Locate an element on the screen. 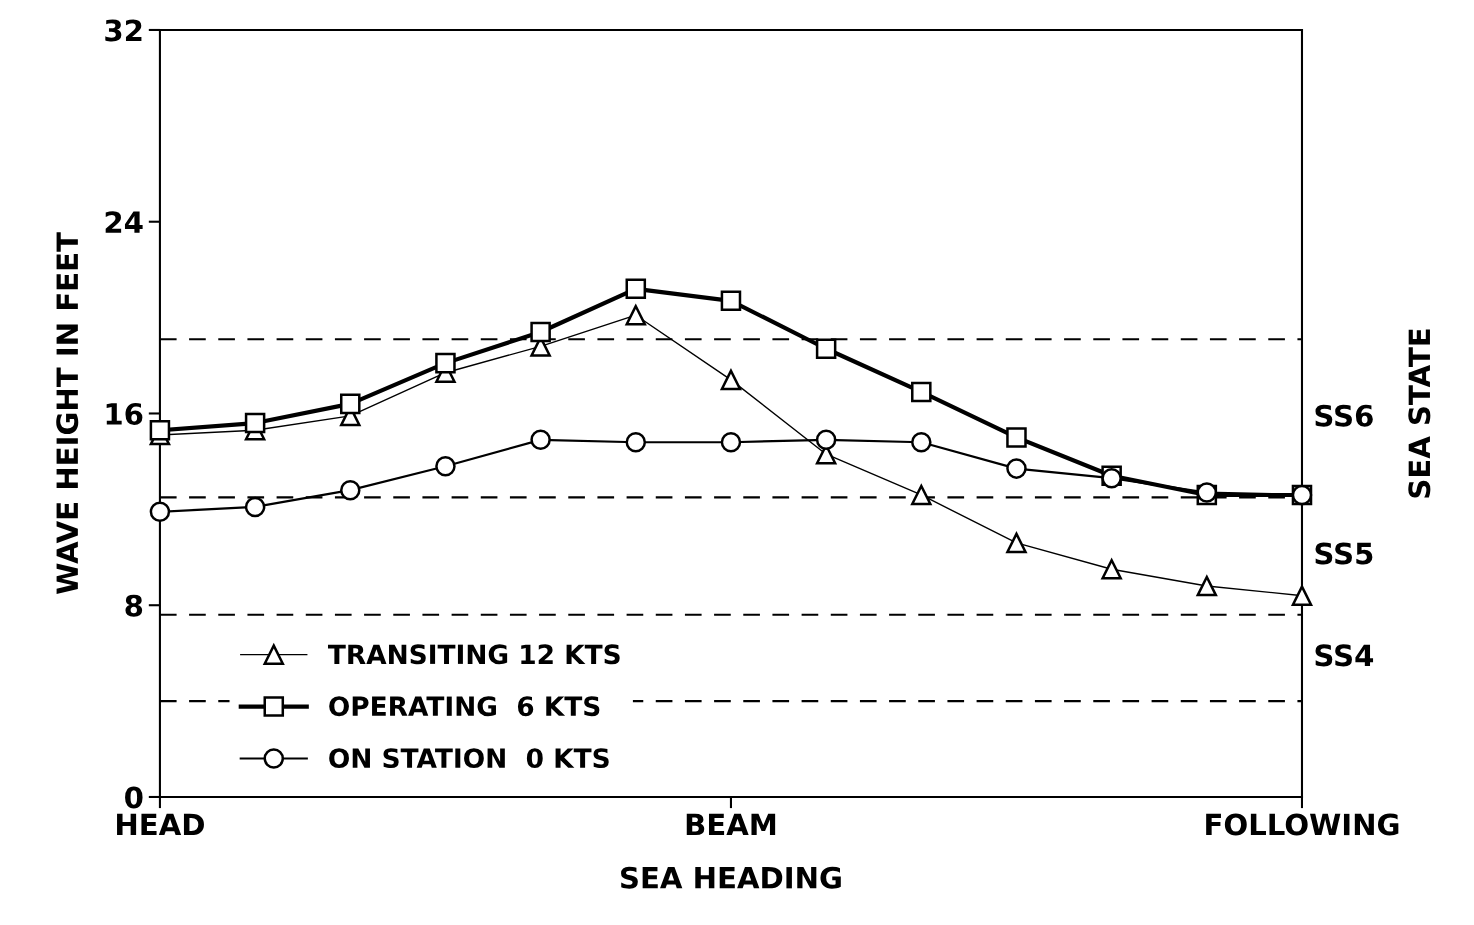 Image resolution: width=1474 pixels, height=925 pixels. y-axis-title: WAVE HEIGHT IN FEET is located at coordinates (67, 413).